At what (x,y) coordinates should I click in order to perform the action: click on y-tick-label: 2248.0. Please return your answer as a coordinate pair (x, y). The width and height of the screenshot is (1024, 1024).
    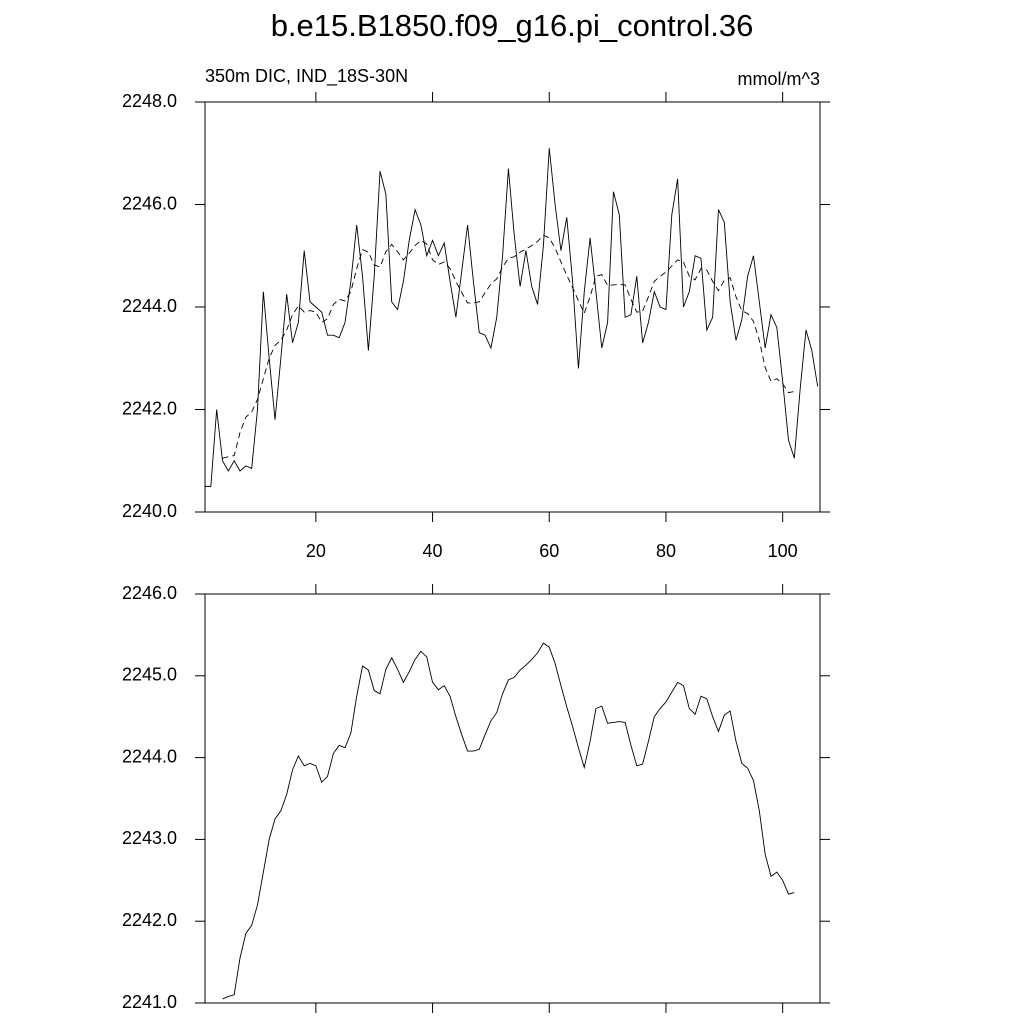
    Looking at the image, I should click on (149, 101).